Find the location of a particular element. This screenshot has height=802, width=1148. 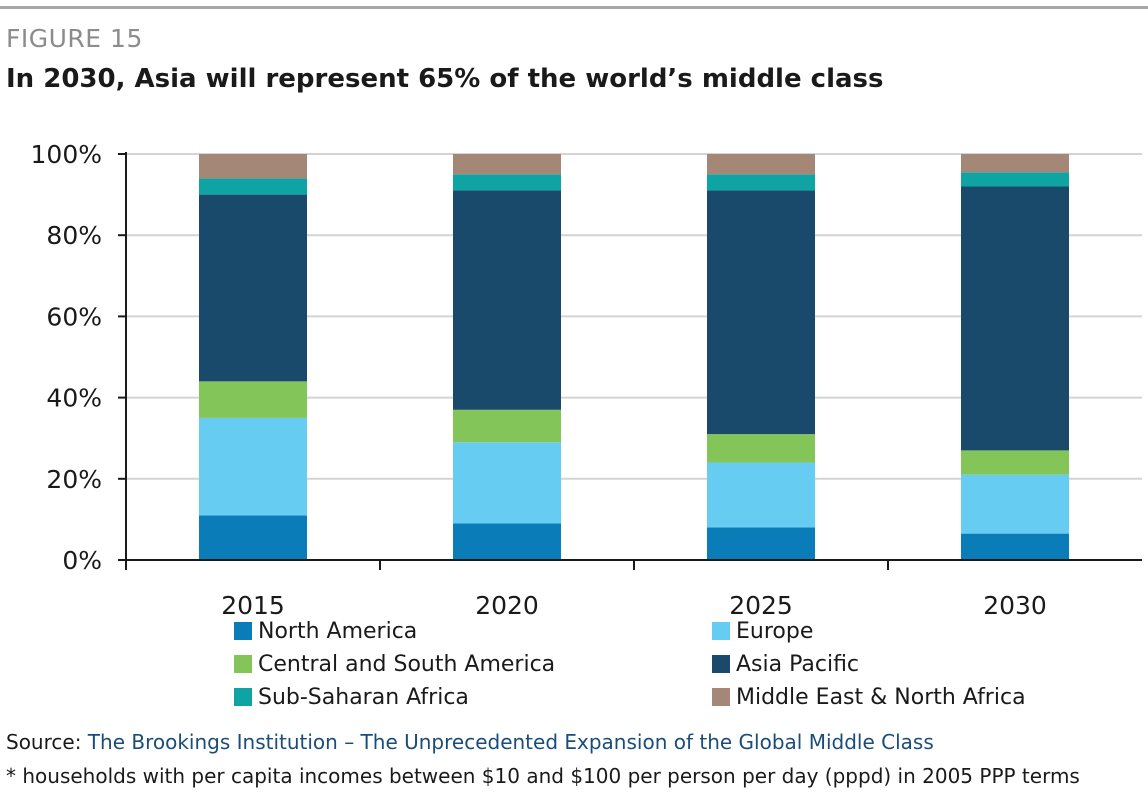

legend-item: Central and South America is located at coordinates (394, 664).